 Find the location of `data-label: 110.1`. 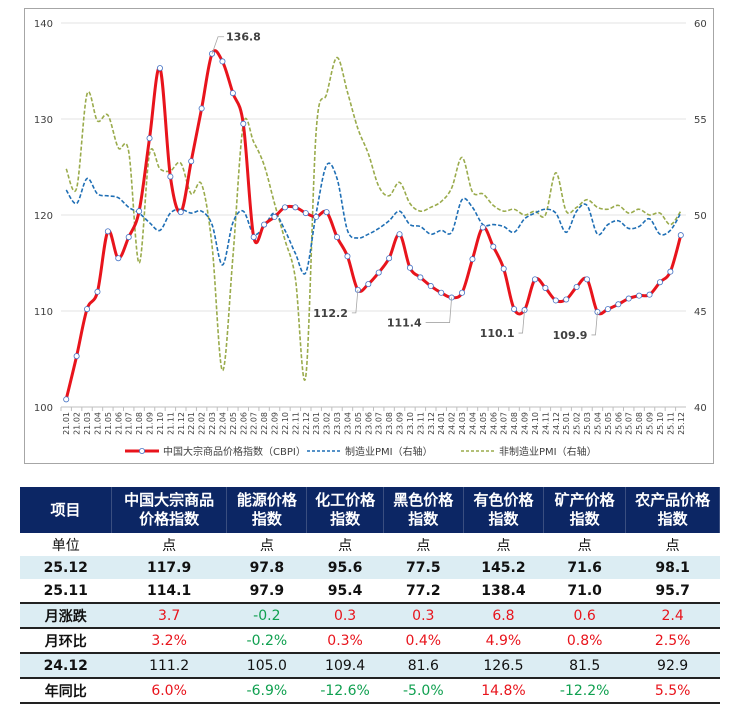

data-label: 110.1 is located at coordinates (497, 333).